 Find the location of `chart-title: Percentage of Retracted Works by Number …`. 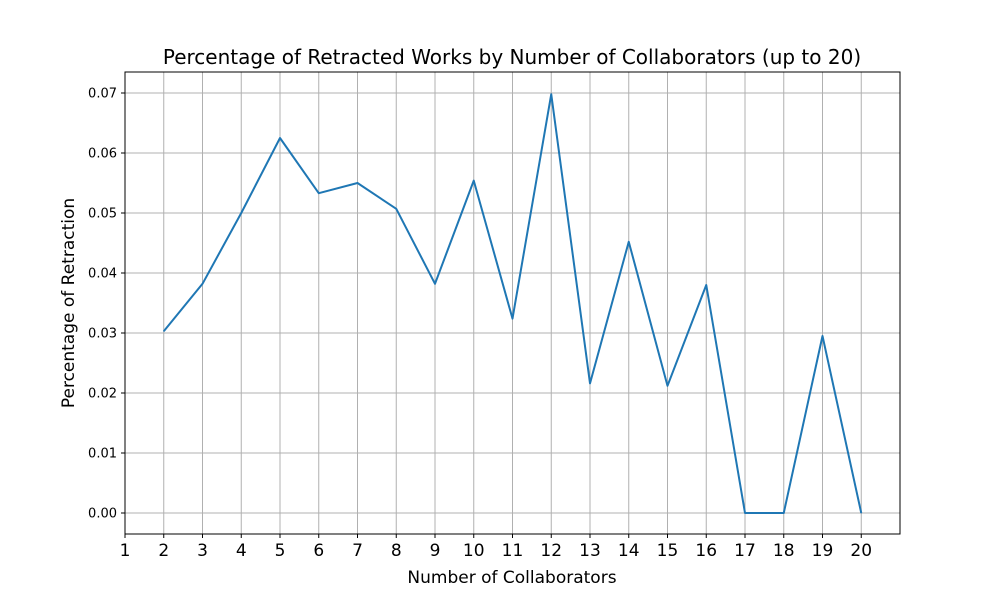

chart-title: Percentage of Retracted Works by Number … is located at coordinates (512, 57).